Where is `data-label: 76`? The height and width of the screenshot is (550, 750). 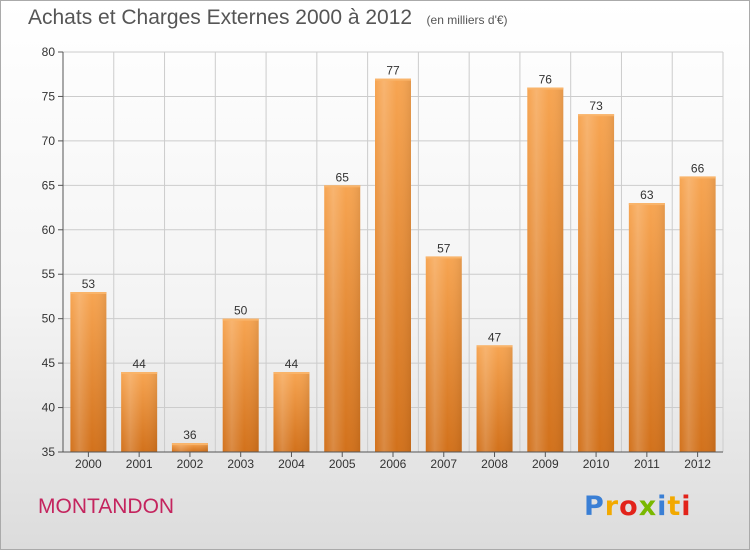 data-label: 76 is located at coordinates (546, 80).